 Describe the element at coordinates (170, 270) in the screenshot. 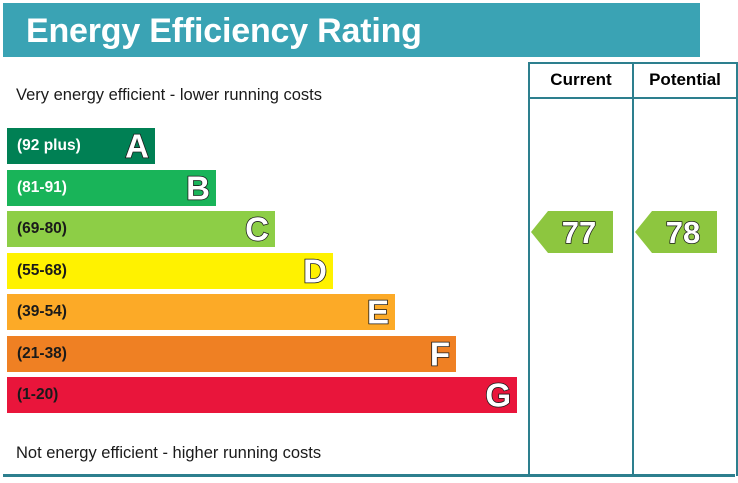

I see `rating-band-d: (55-68) D` at that location.